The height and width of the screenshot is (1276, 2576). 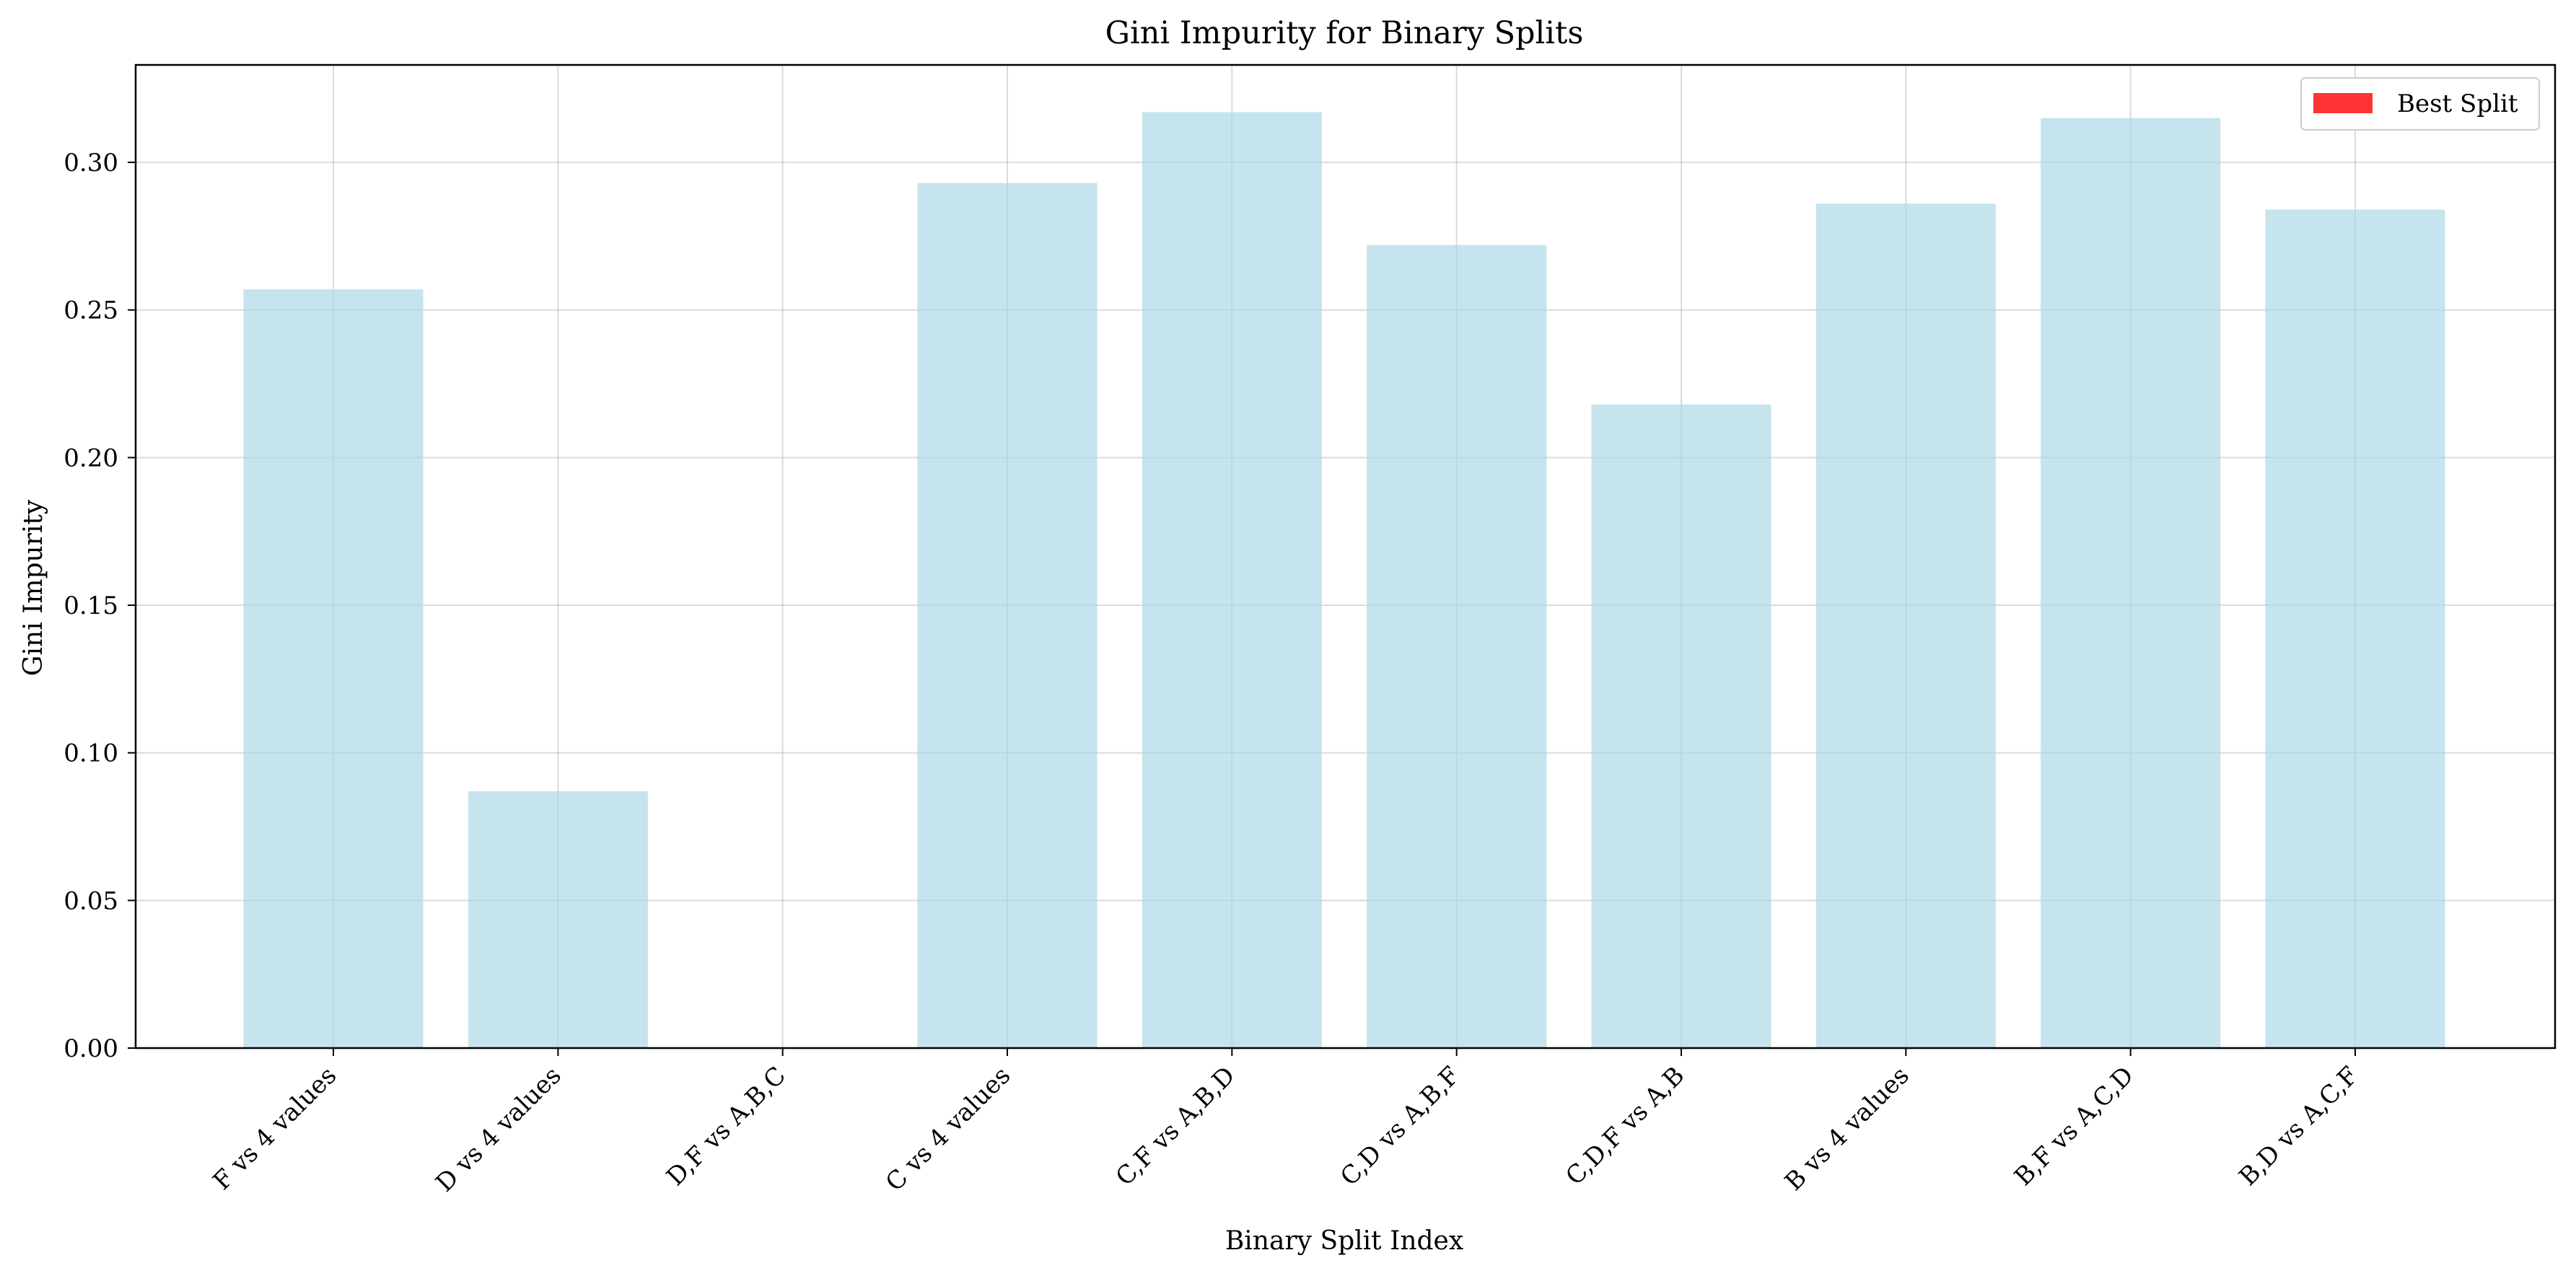 I want to click on y-tick-label: 0.30, so click(x=90, y=163).